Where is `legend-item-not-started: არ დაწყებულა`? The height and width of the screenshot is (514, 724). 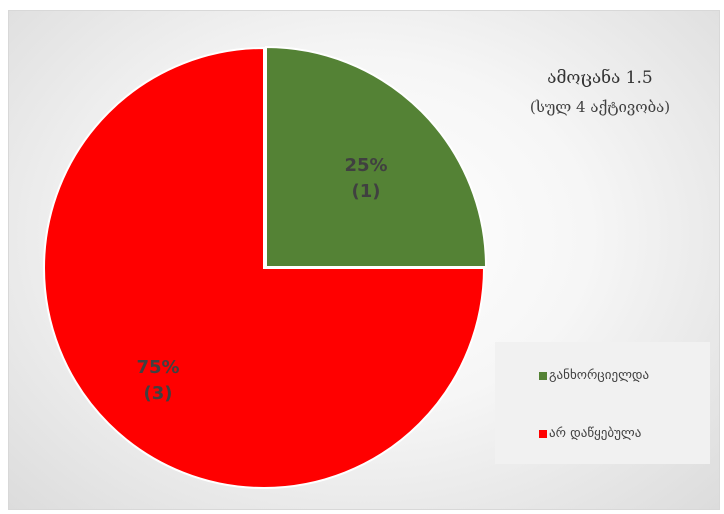 legend-item-not-started: არ დაწყებულა is located at coordinates (590, 433).